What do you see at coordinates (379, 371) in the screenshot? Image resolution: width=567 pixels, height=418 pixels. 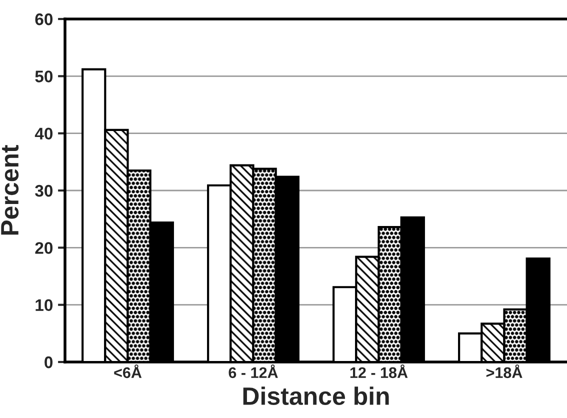 I see `x-tick-label: 12 - 18Å` at bounding box center [379, 371].